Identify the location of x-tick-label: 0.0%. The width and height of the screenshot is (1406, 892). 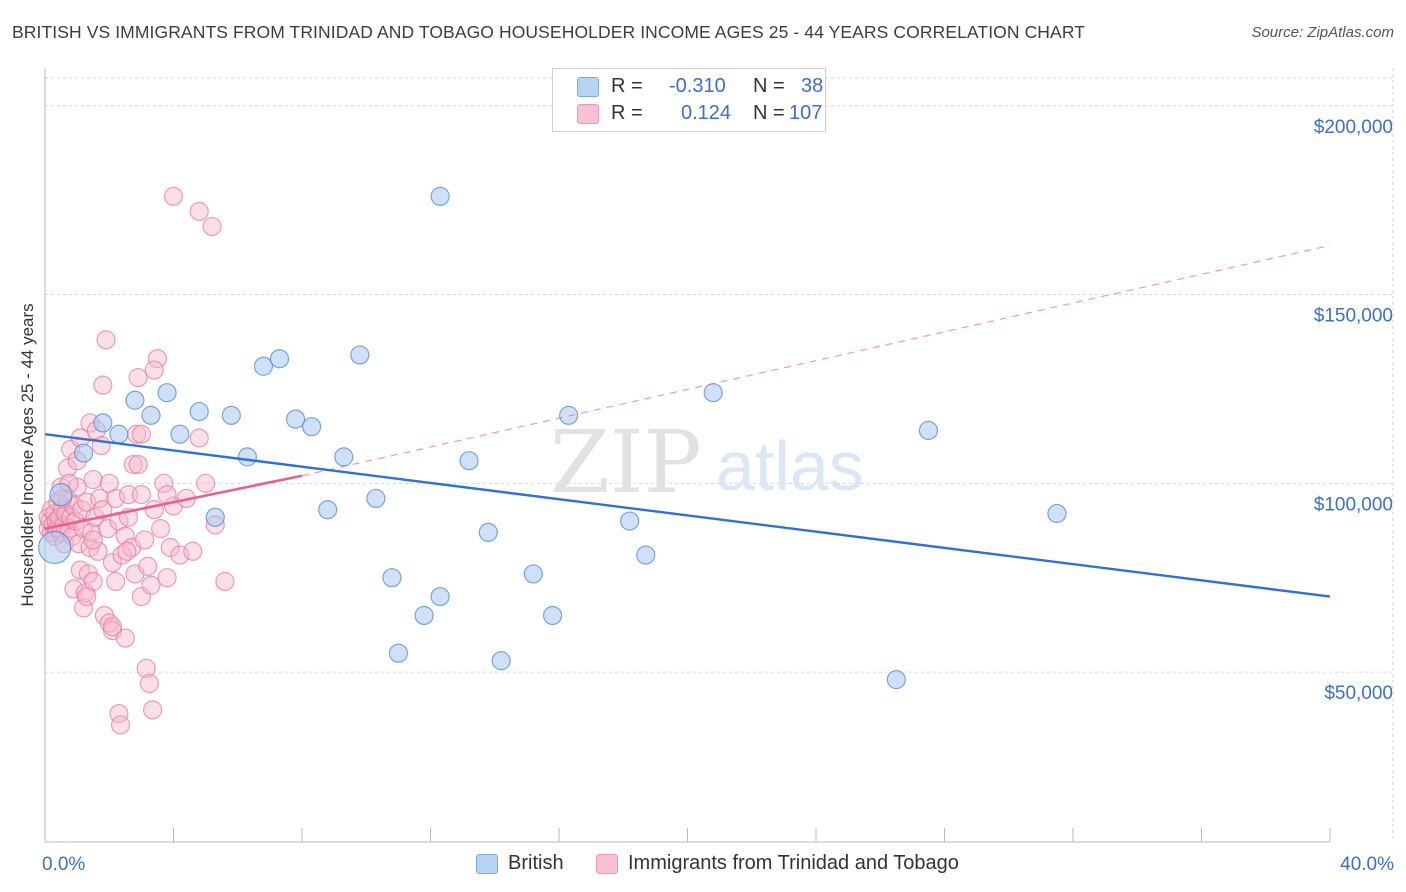
(63, 864).